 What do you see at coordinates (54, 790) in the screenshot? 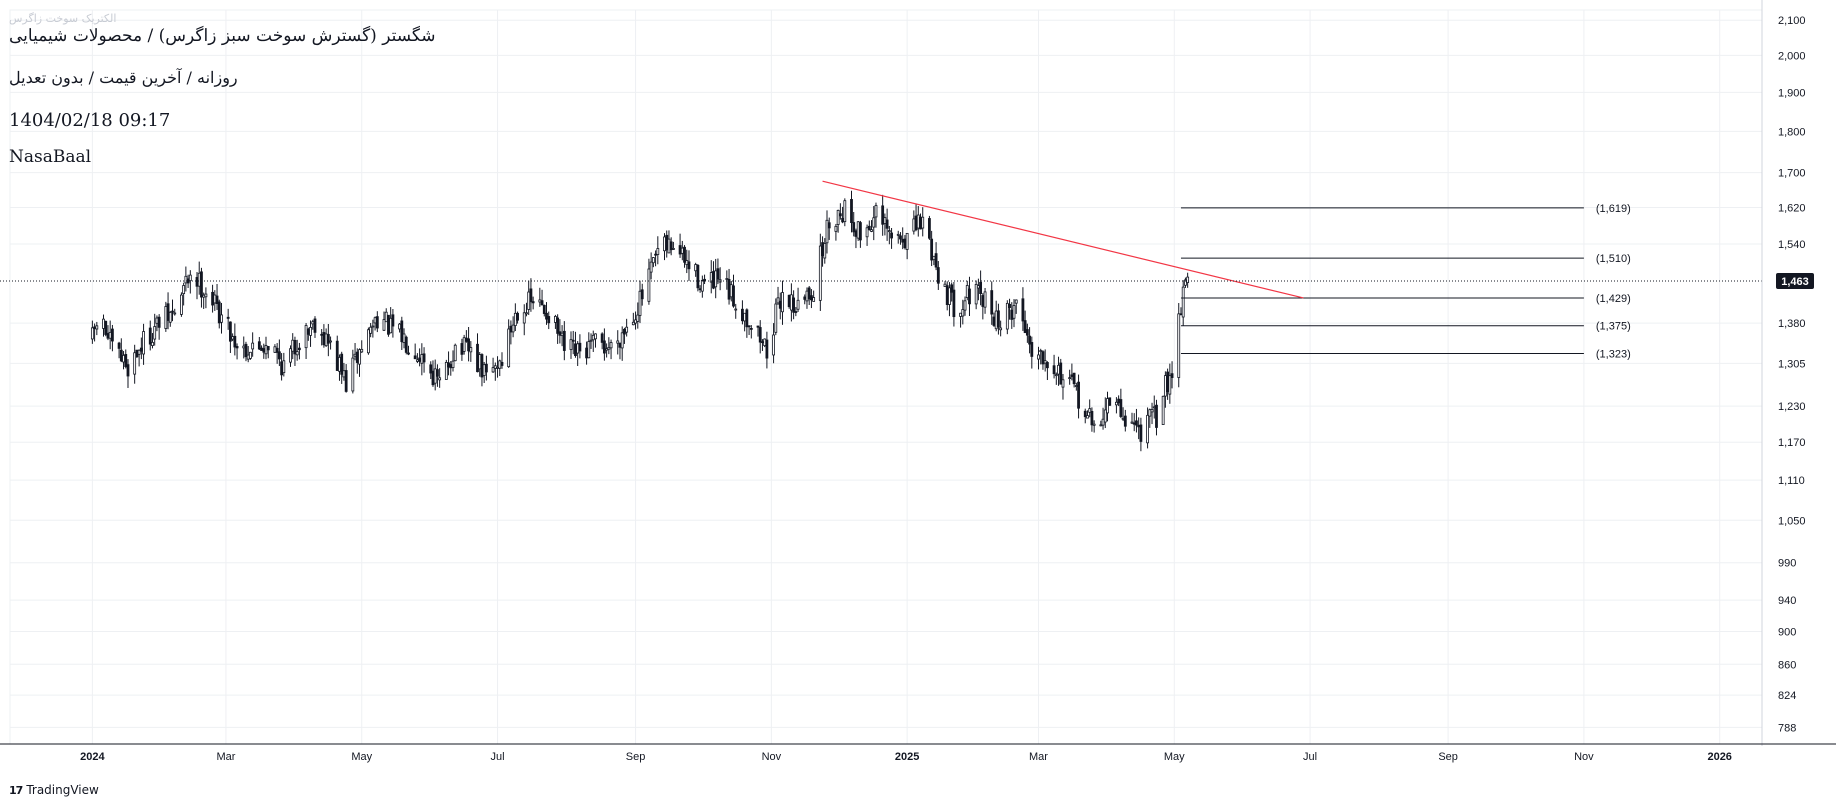
I see `tradingview-brand: 17 TradingView` at bounding box center [54, 790].